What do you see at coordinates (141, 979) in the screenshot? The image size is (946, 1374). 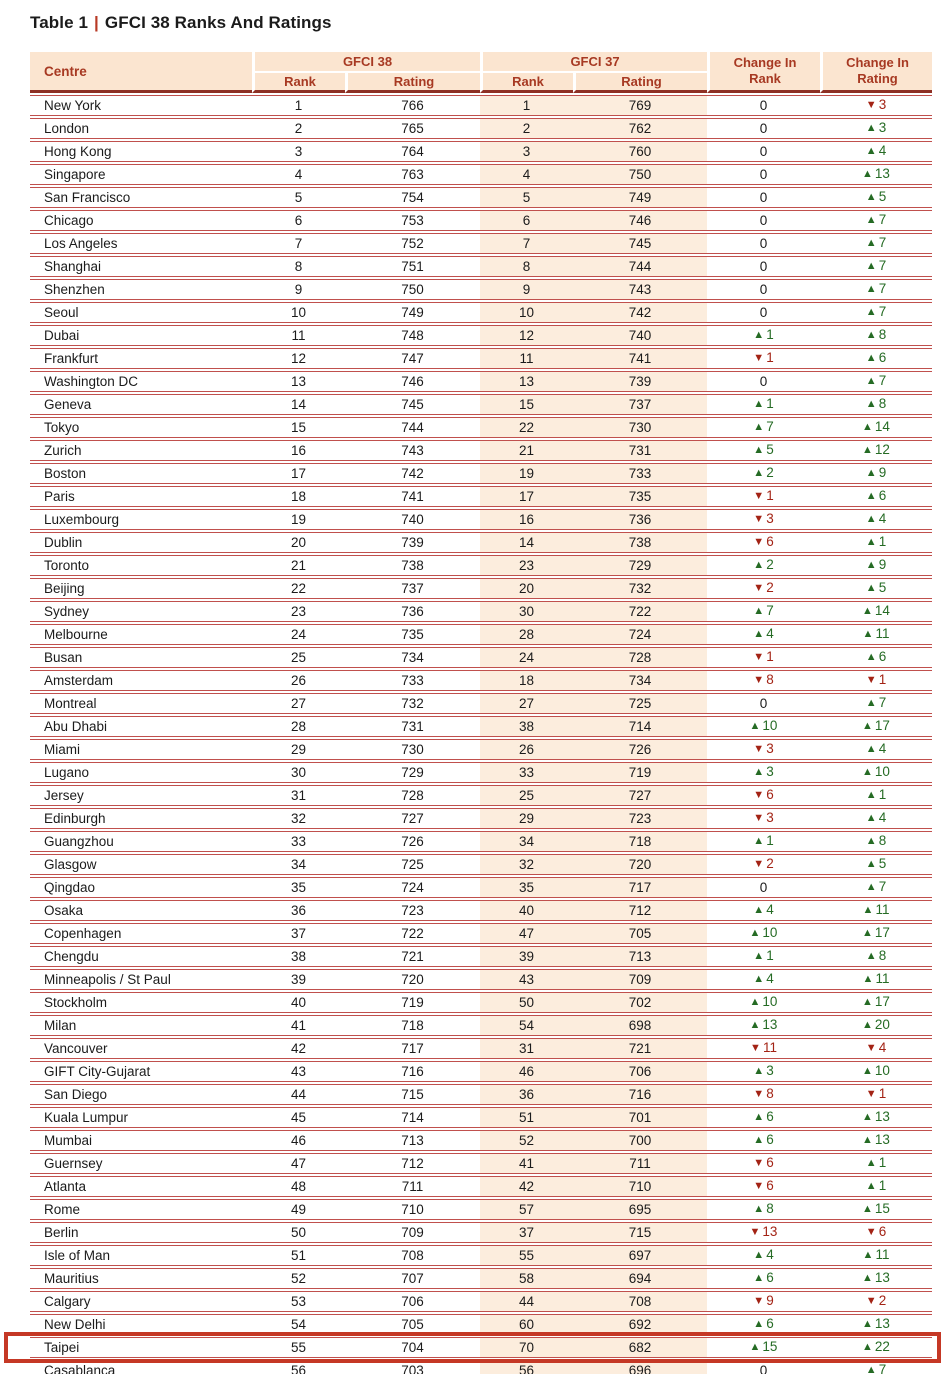 I see `centre-cell: Minneapolis / St Paul` at bounding box center [141, 979].